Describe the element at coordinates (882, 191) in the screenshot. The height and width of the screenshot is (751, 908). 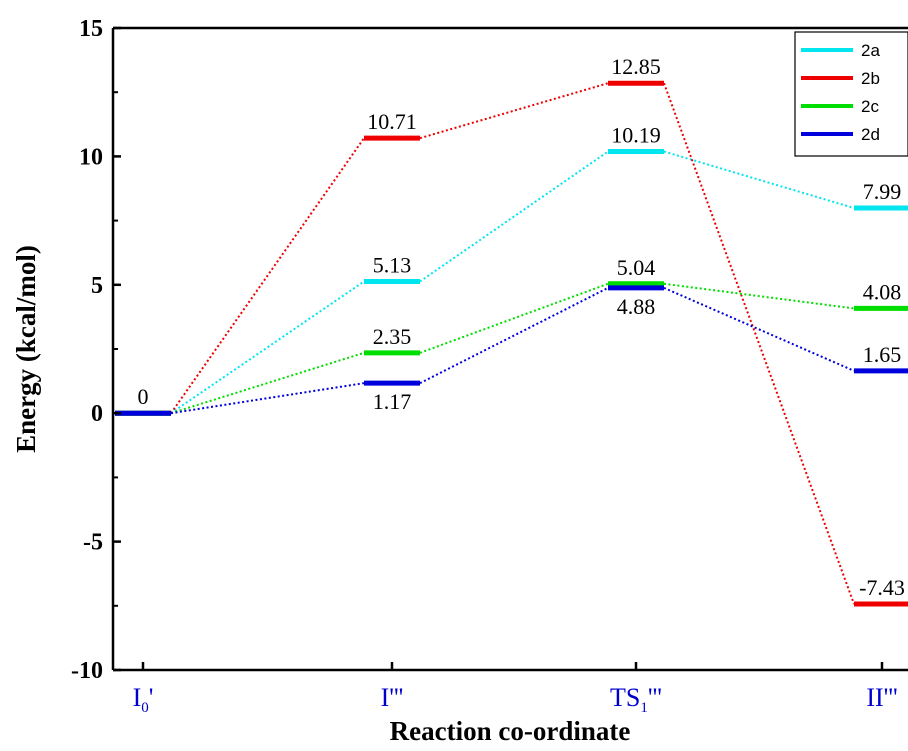
I see `value-label-2a-3: 7.99` at that location.